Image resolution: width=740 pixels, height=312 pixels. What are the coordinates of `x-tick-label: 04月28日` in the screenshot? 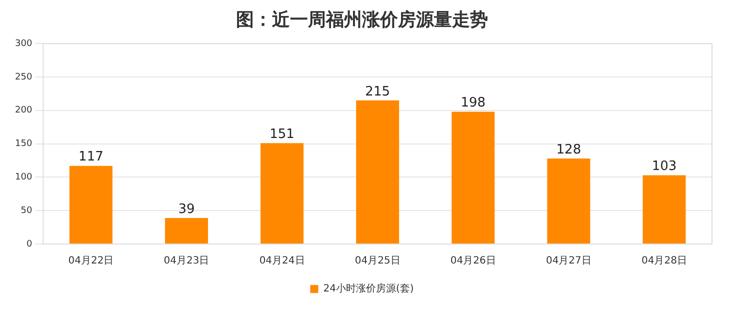 It's located at (664, 261).